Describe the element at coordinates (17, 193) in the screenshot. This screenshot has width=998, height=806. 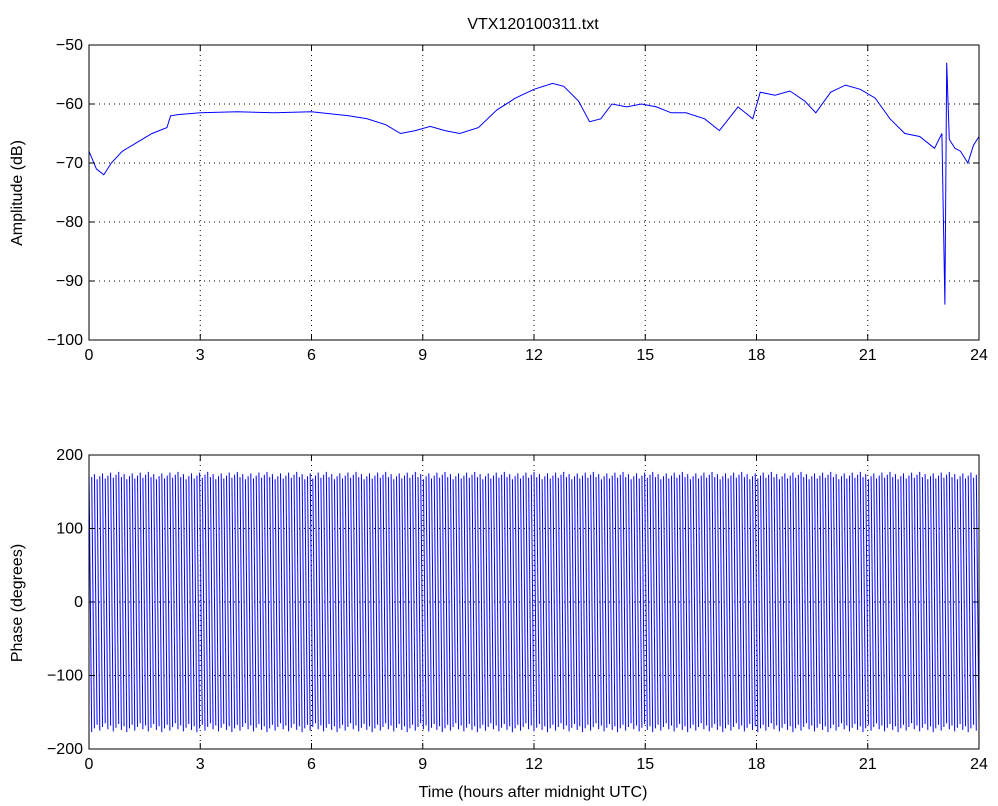
I see `amplitude-y-axis-label: Amplitude (dB)` at that location.